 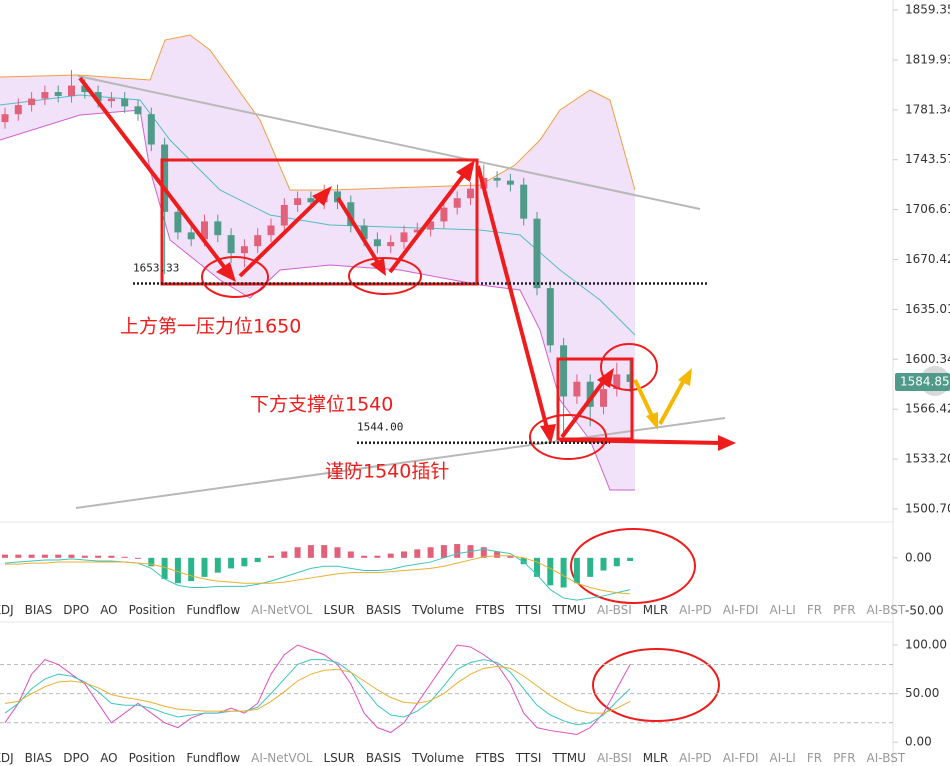 What do you see at coordinates (922, 693) in the screenshot?
I see `y-tick-label: 50.00` at bounding box center [922, 693].